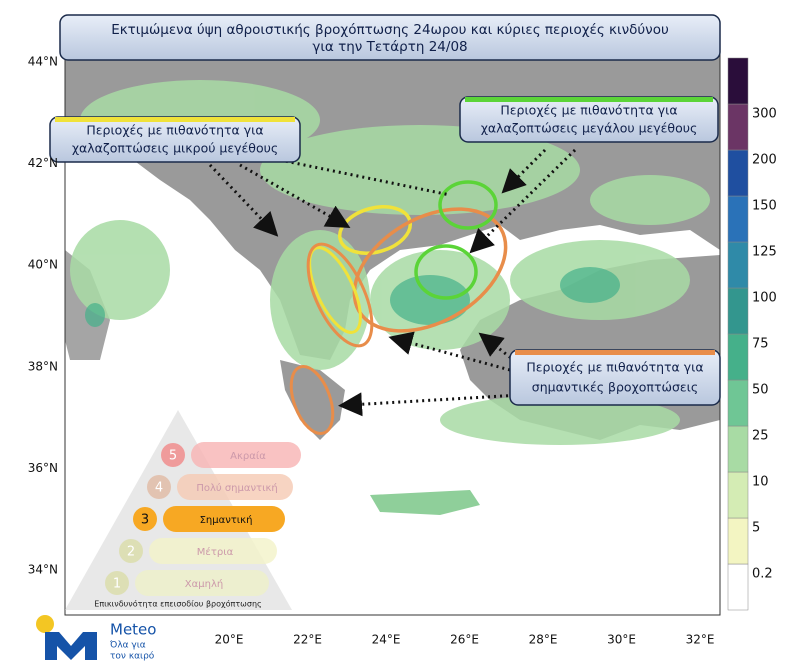  Describe the element at coordinates (764, 160) in the screenshot. I see `colorbar-label: 200` at that location.